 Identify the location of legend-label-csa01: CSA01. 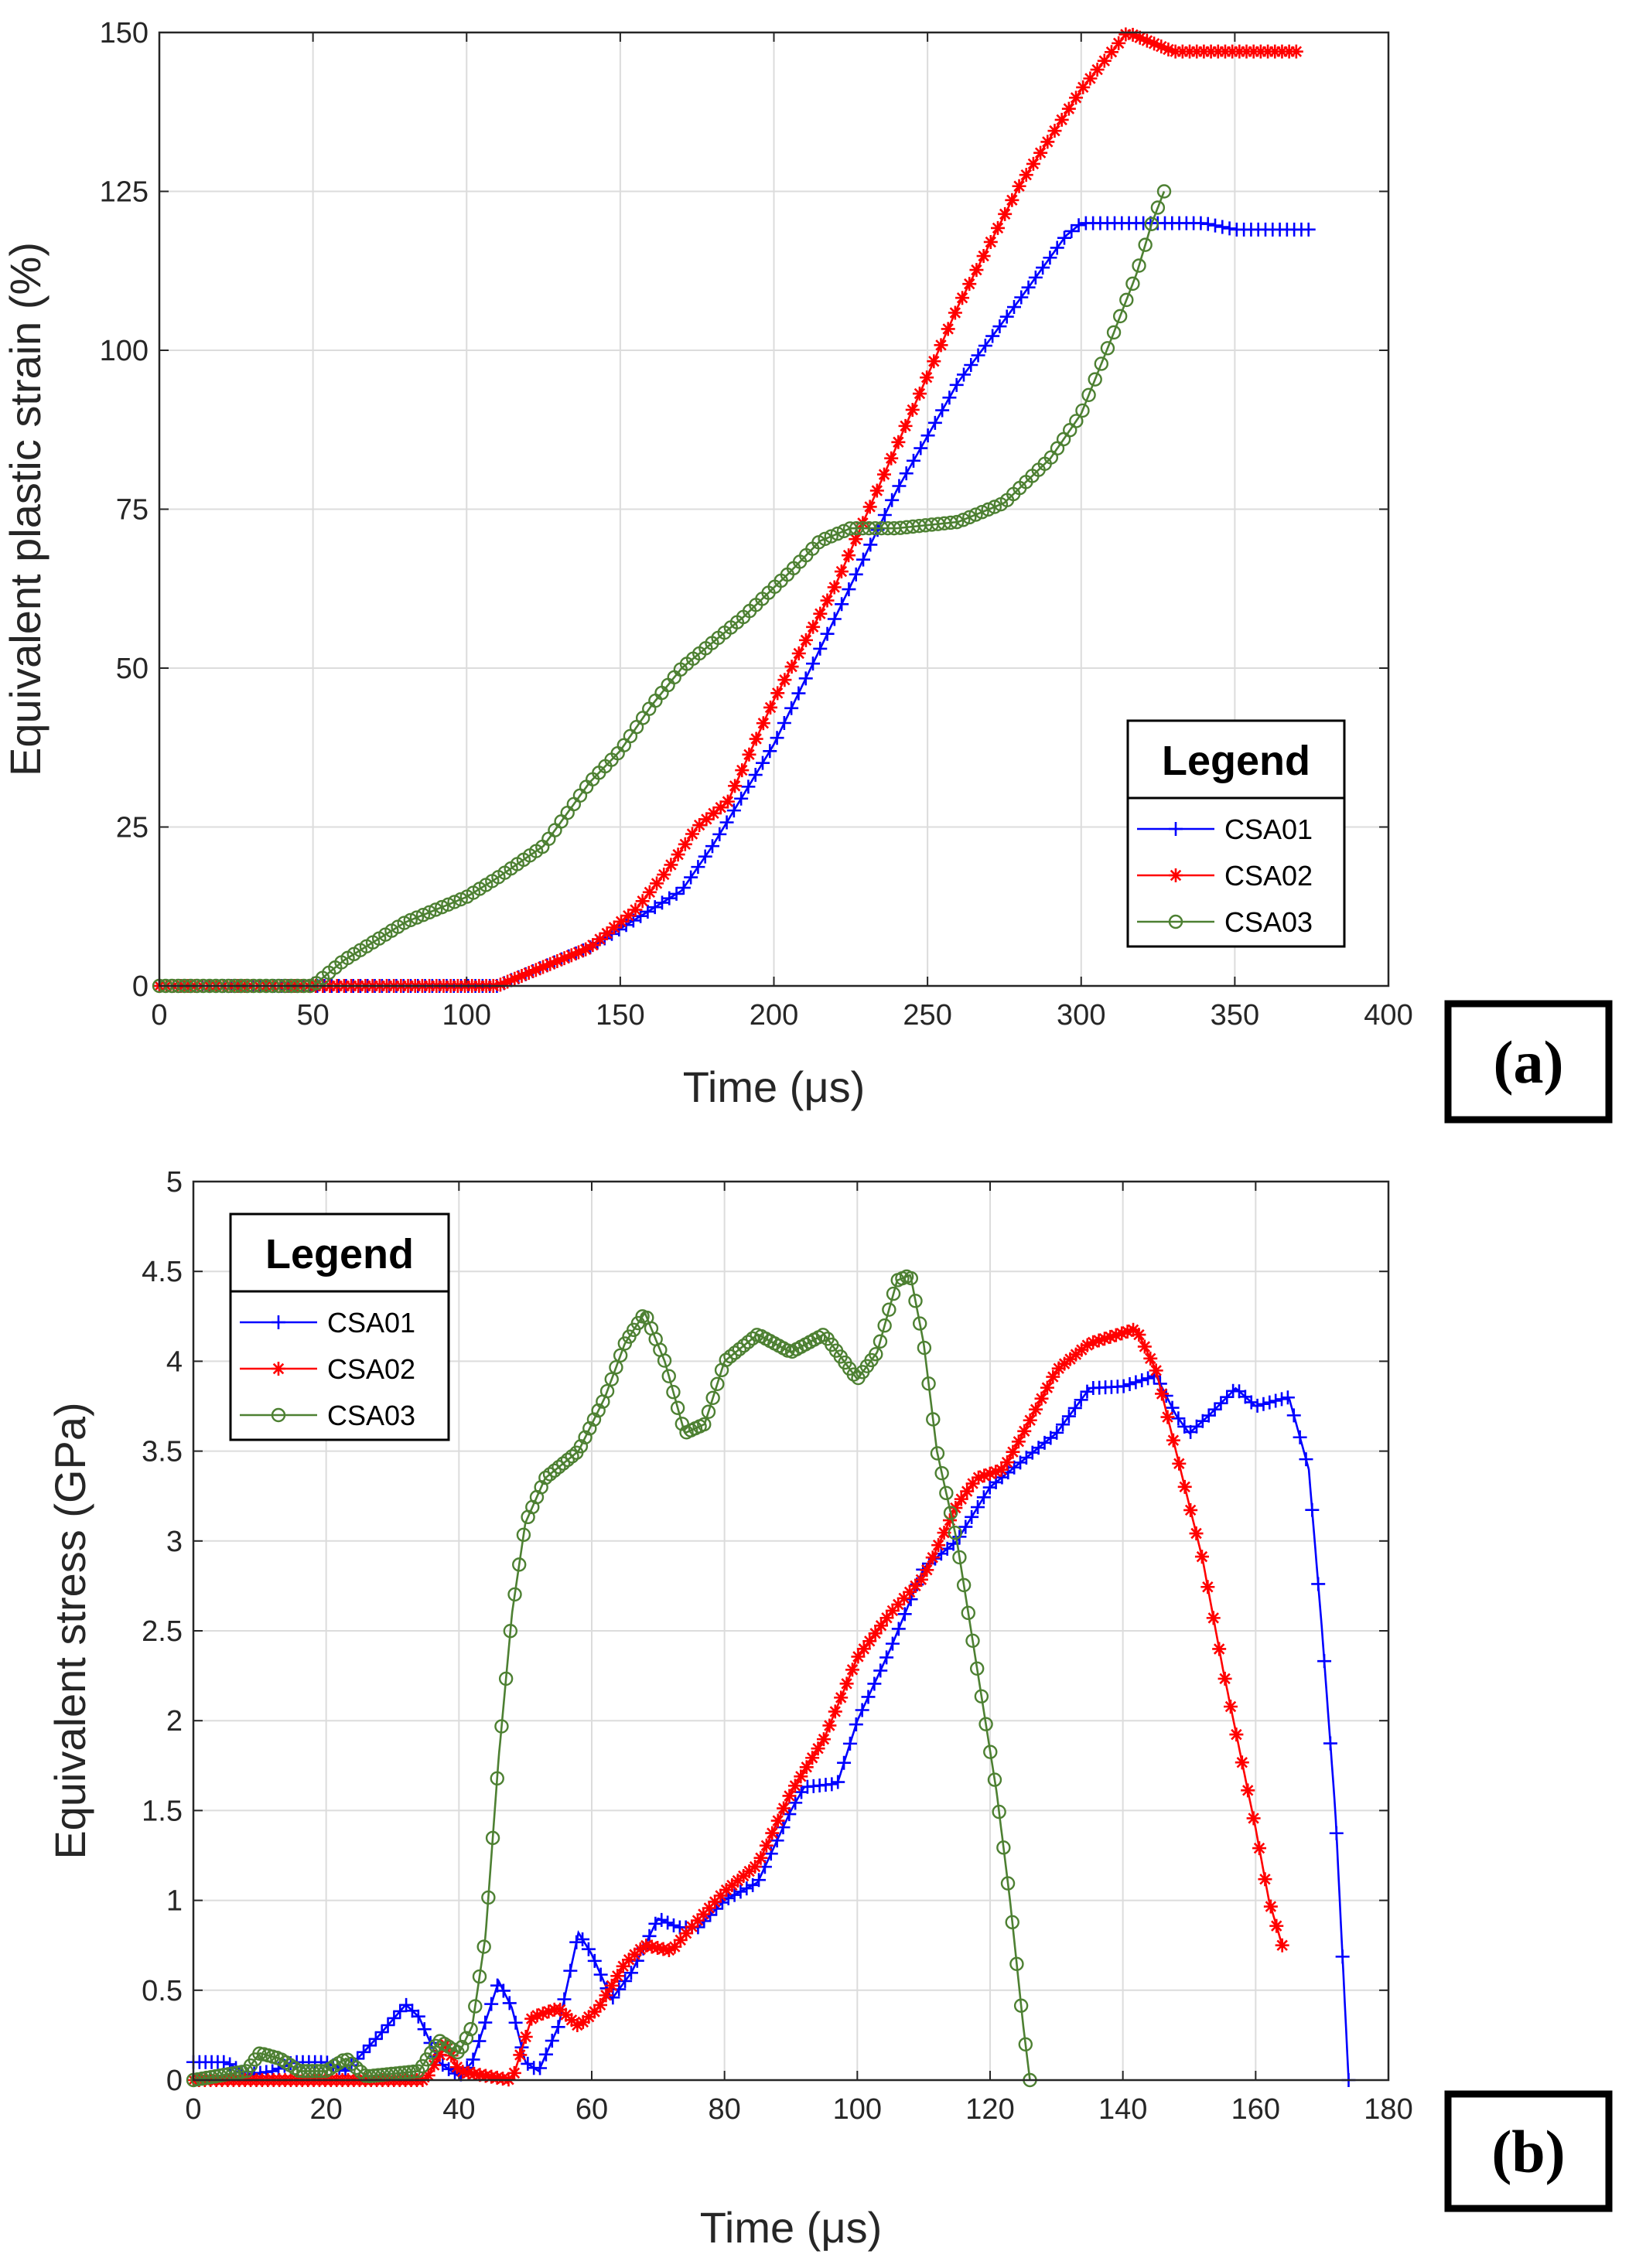
(371, 1323).